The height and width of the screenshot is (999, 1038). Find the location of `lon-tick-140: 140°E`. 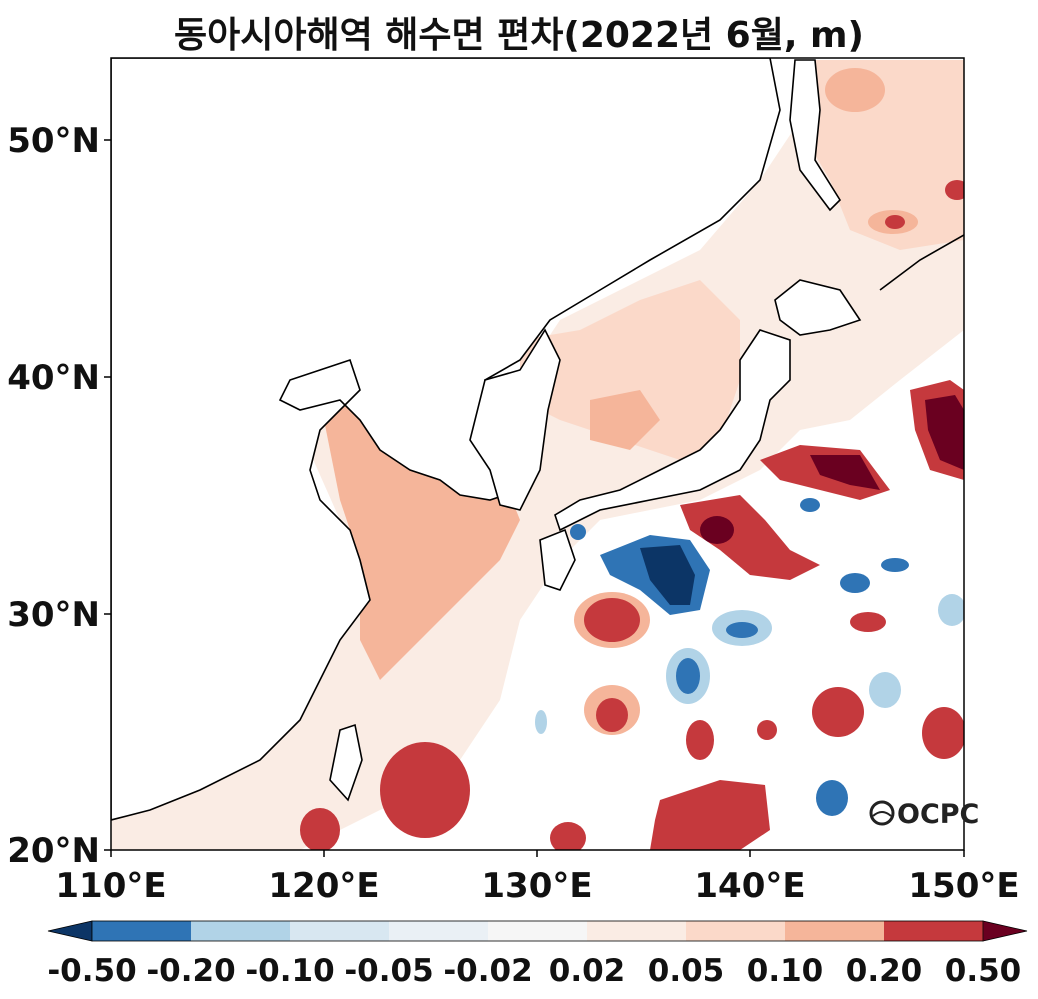

lon-tick-140: 140°E is located at coordinates (749, 886).